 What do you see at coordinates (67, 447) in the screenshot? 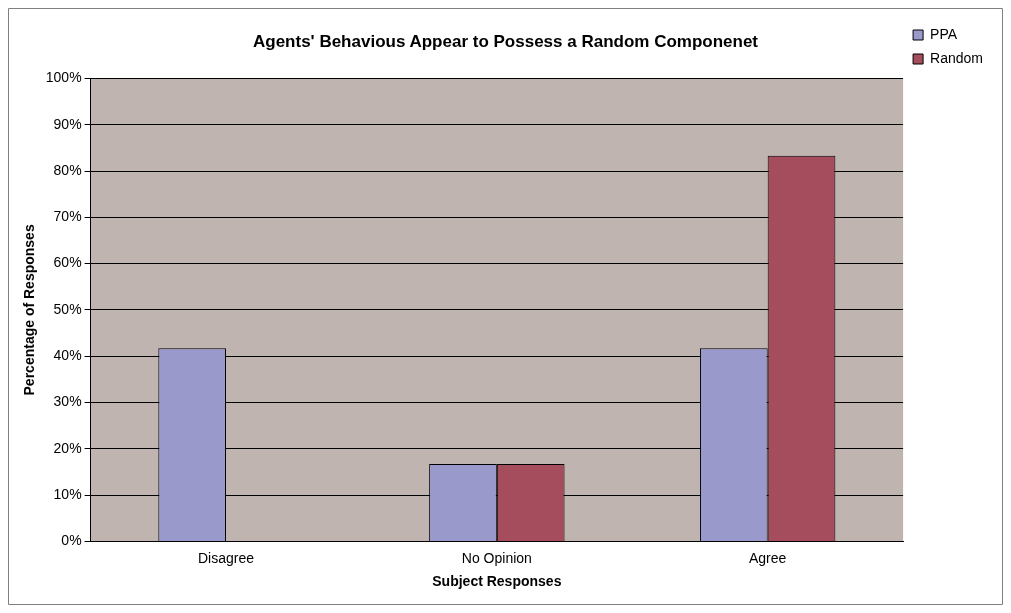
I see `y-tick-label: 20%` at bounding box center [67, 447].